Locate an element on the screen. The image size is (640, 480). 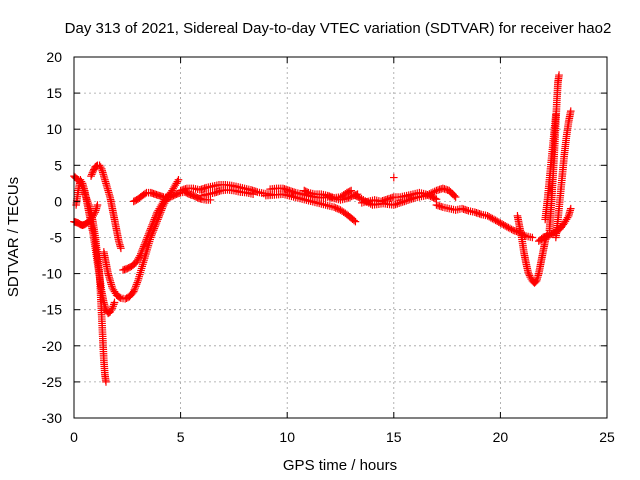
x-axis-title: GPS time / hours is located at coordinates (340, 465).